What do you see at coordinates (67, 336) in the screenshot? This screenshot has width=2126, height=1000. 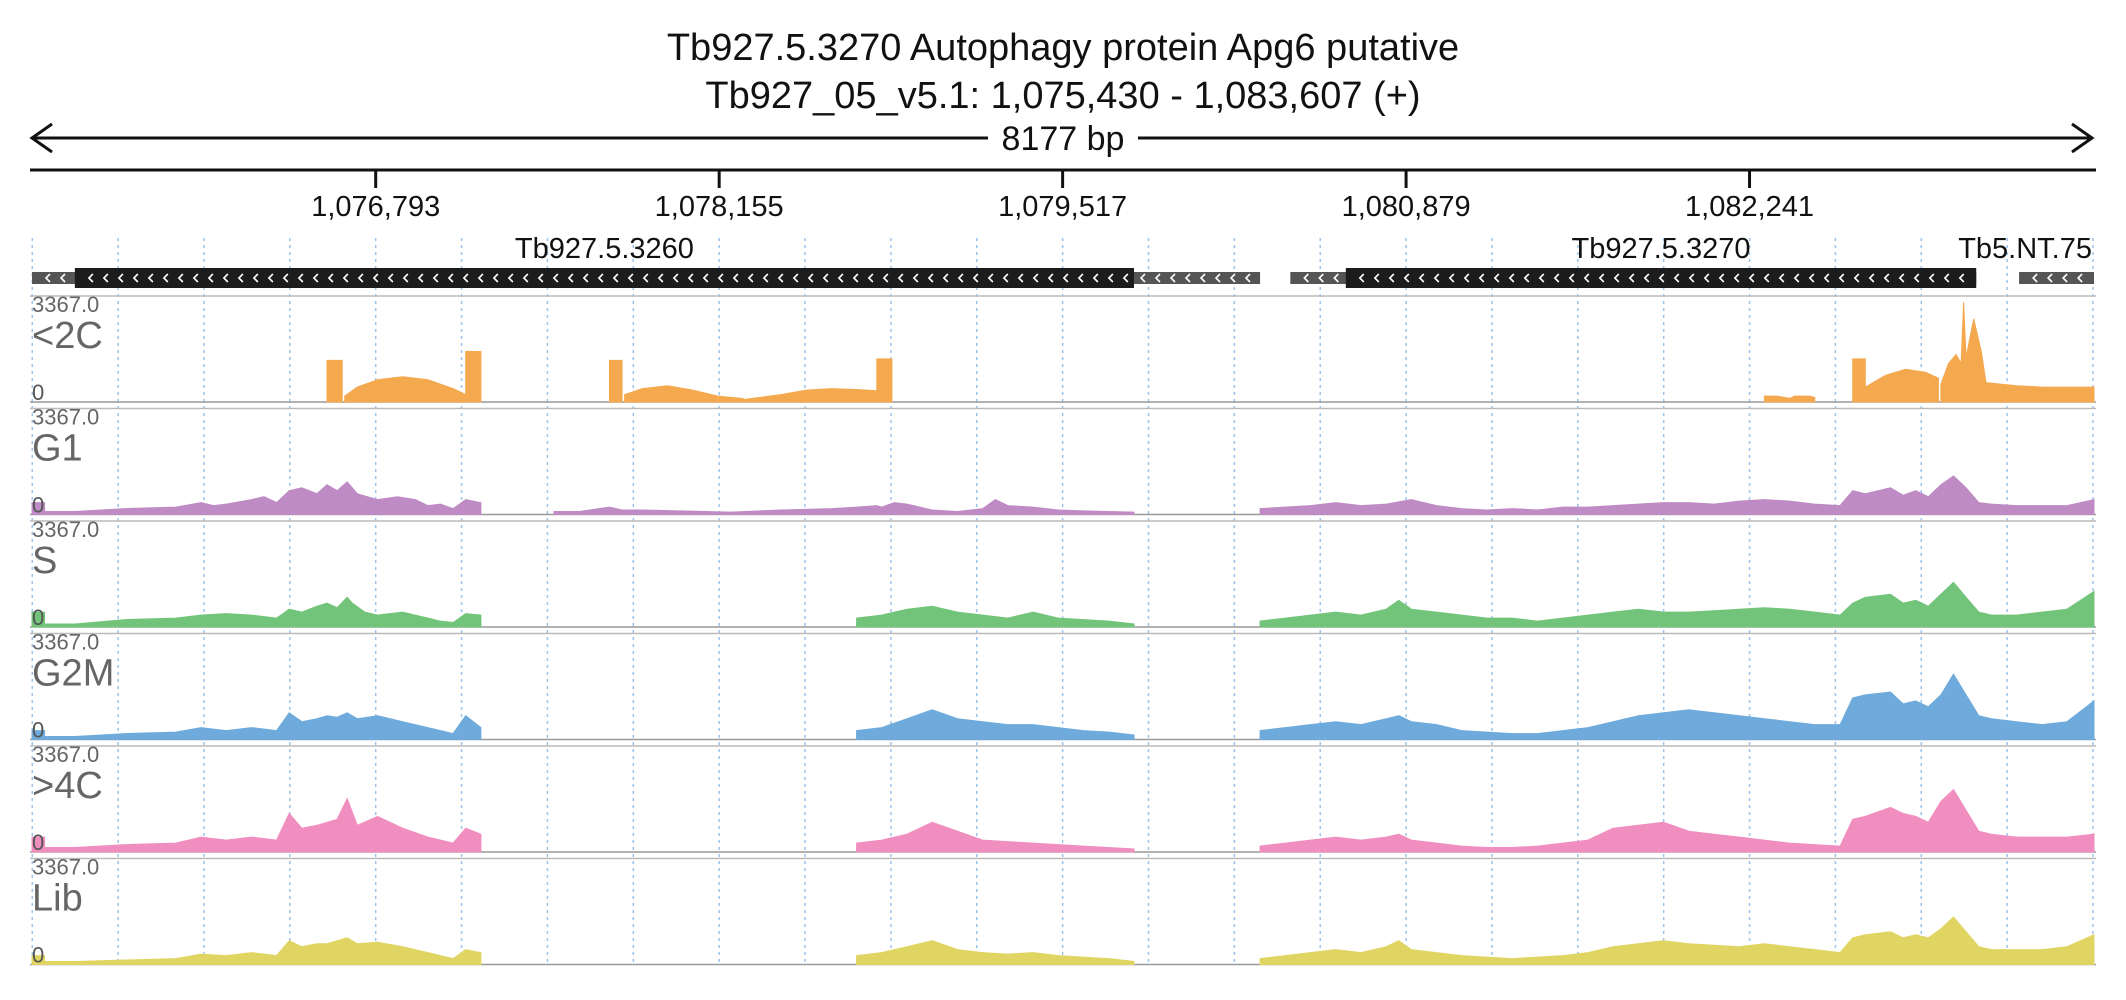 I see `track-name: <2C` at bounding box center [67, 336].